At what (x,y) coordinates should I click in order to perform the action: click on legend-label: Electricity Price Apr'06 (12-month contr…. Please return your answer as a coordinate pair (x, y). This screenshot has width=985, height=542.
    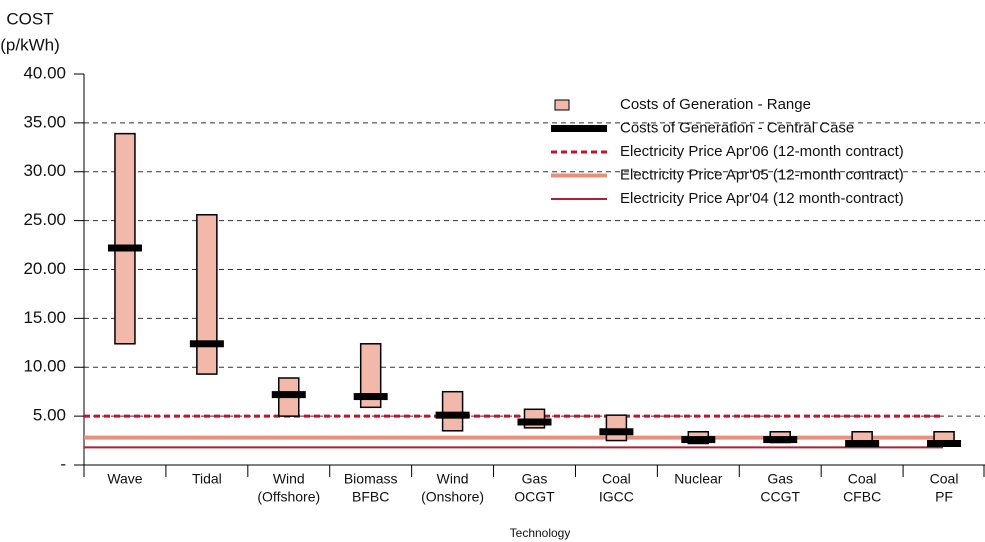
    Looking at the image, I should click on (762, 151).